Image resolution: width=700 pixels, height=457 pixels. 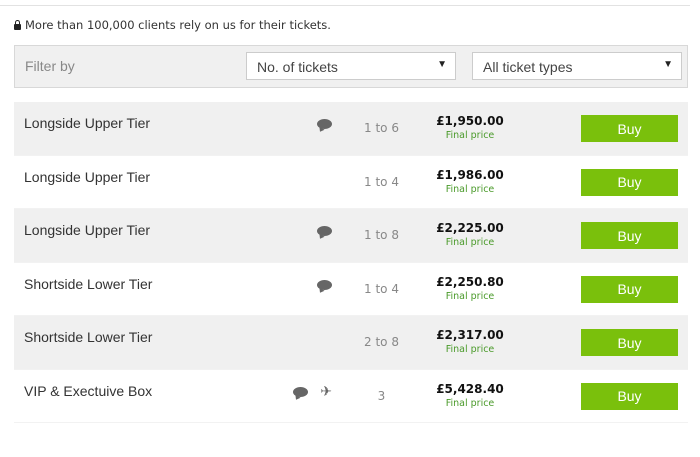 I want to click on price: £5,428.40, so click(x=470, y=388).